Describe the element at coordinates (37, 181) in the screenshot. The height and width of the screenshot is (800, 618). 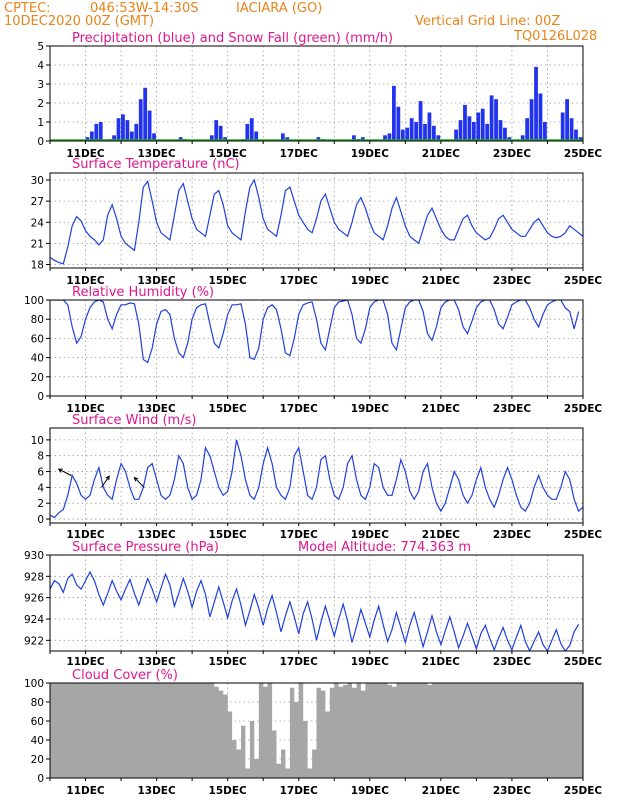
I see `temp-ytick-label: 30` at that location.